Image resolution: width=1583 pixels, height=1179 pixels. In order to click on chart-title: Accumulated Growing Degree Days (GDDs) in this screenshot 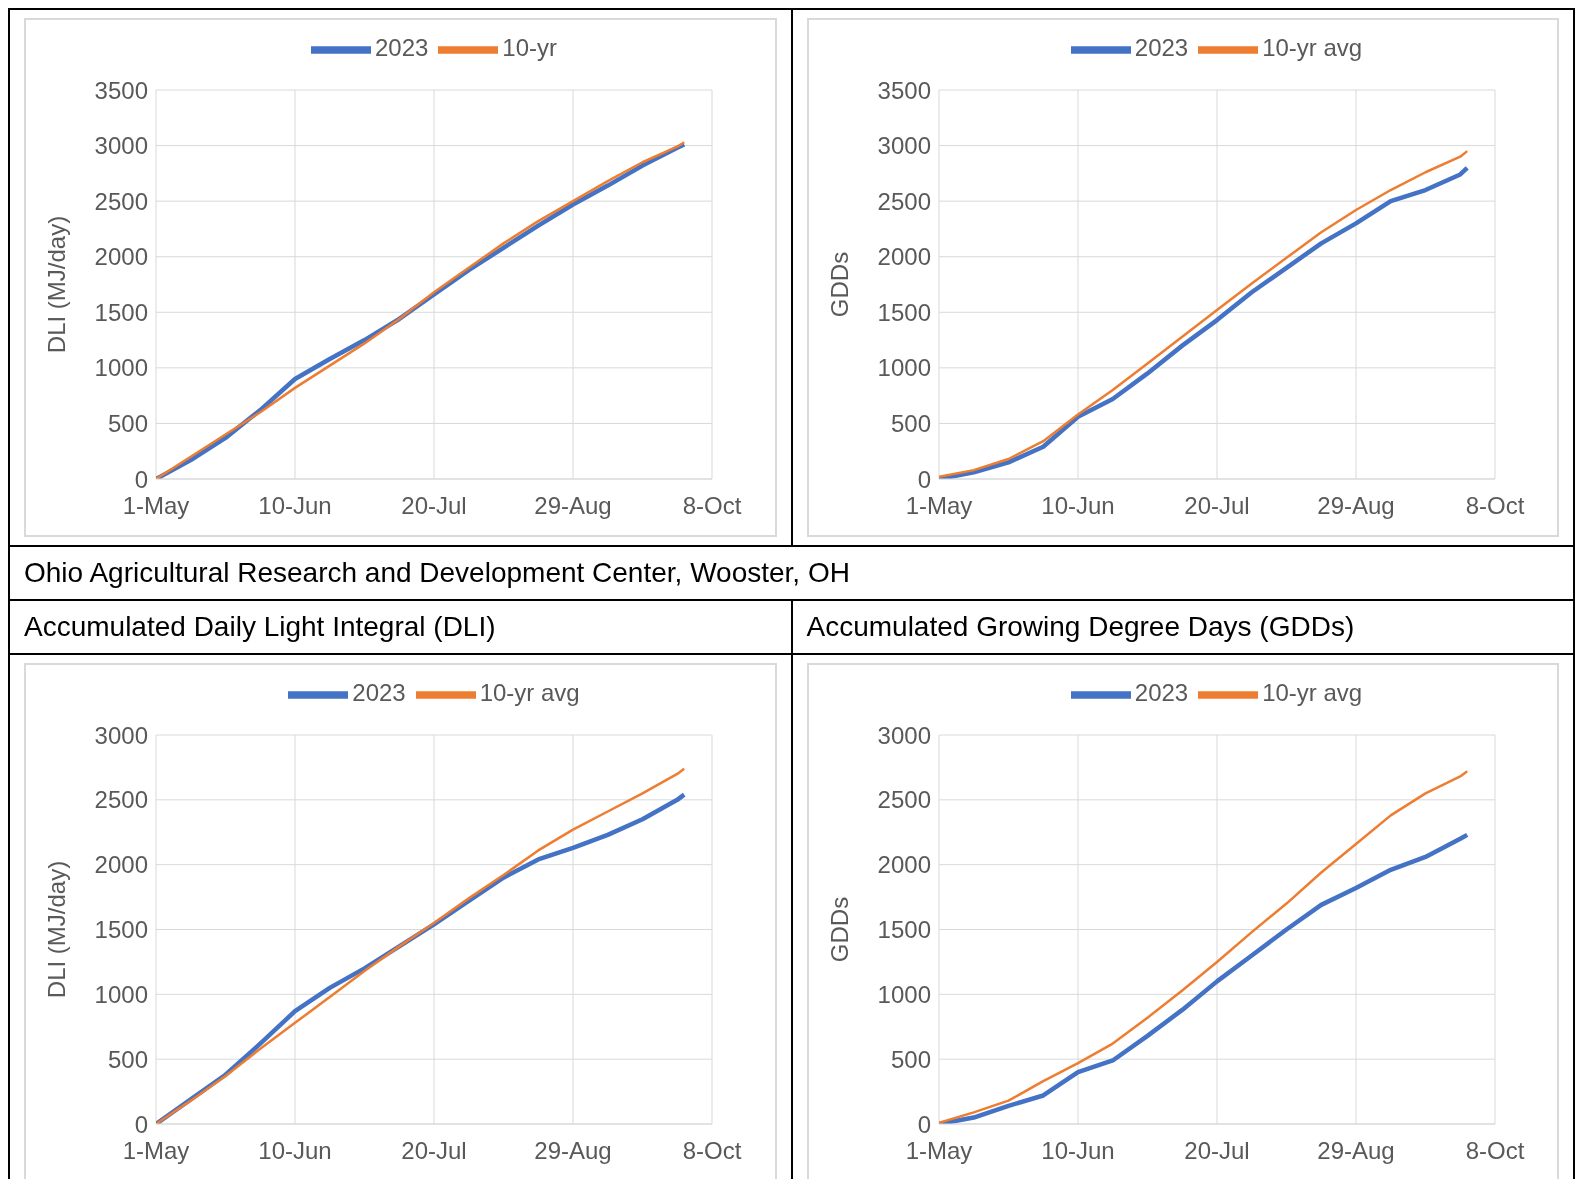, I will do `click(1182, 627)`.